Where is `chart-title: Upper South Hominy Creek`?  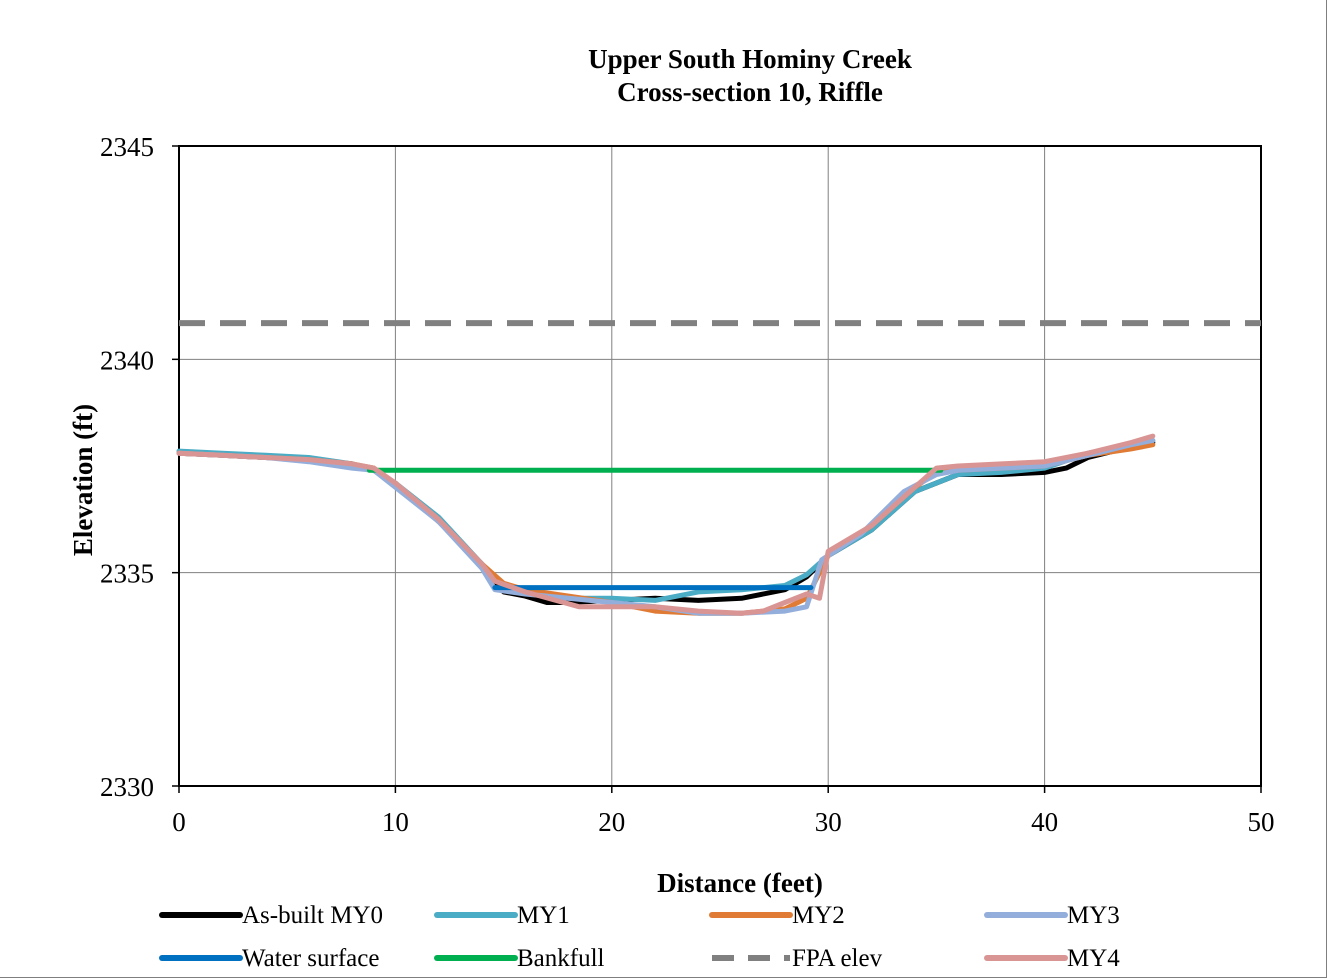 chart-title: Upper South Hominy Creek is located at coordinates (750, 59).